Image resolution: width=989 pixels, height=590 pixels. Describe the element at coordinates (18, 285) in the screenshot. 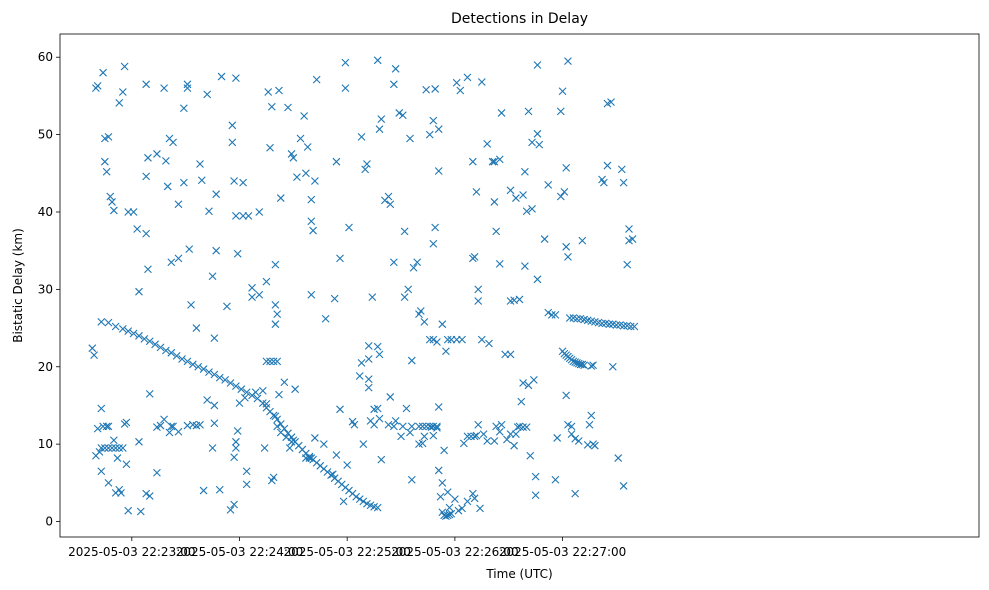

I see `y-axis-label: Bistatic Delay (km)` at that location.